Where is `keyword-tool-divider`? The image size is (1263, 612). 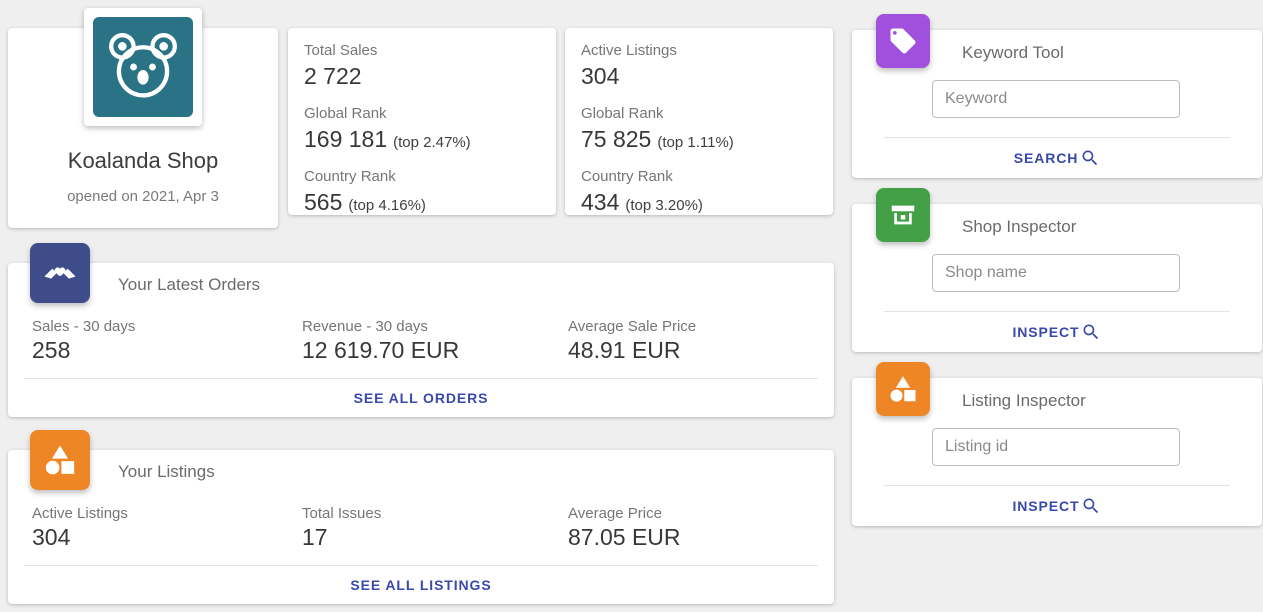
keyword-tool-divider is located at coordinates (1057, 137).